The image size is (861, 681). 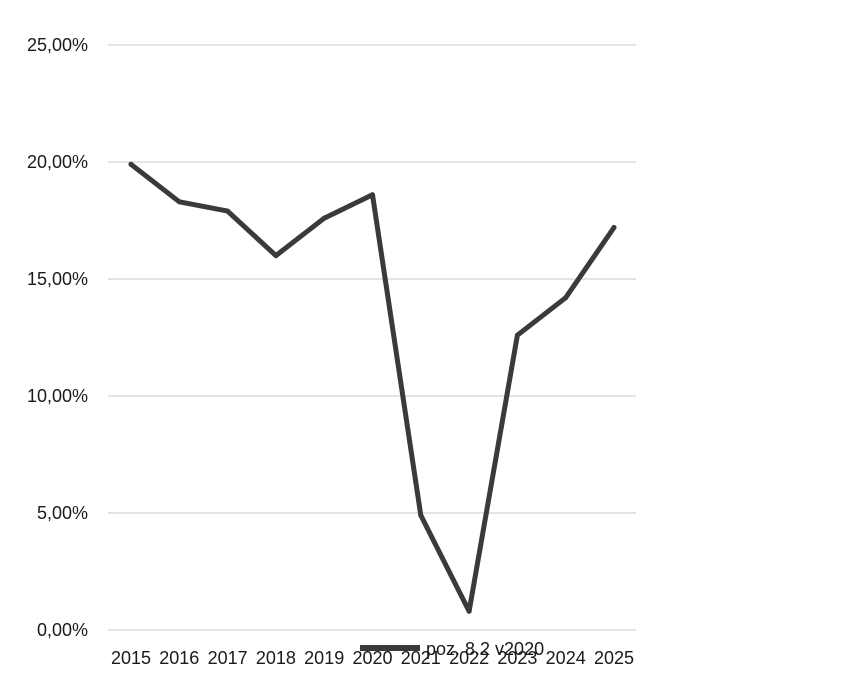 What do you see at coordinates (614, 658) in the screenshot?
I see `x-tick-label: 2025` at bounding box center [614, 658].